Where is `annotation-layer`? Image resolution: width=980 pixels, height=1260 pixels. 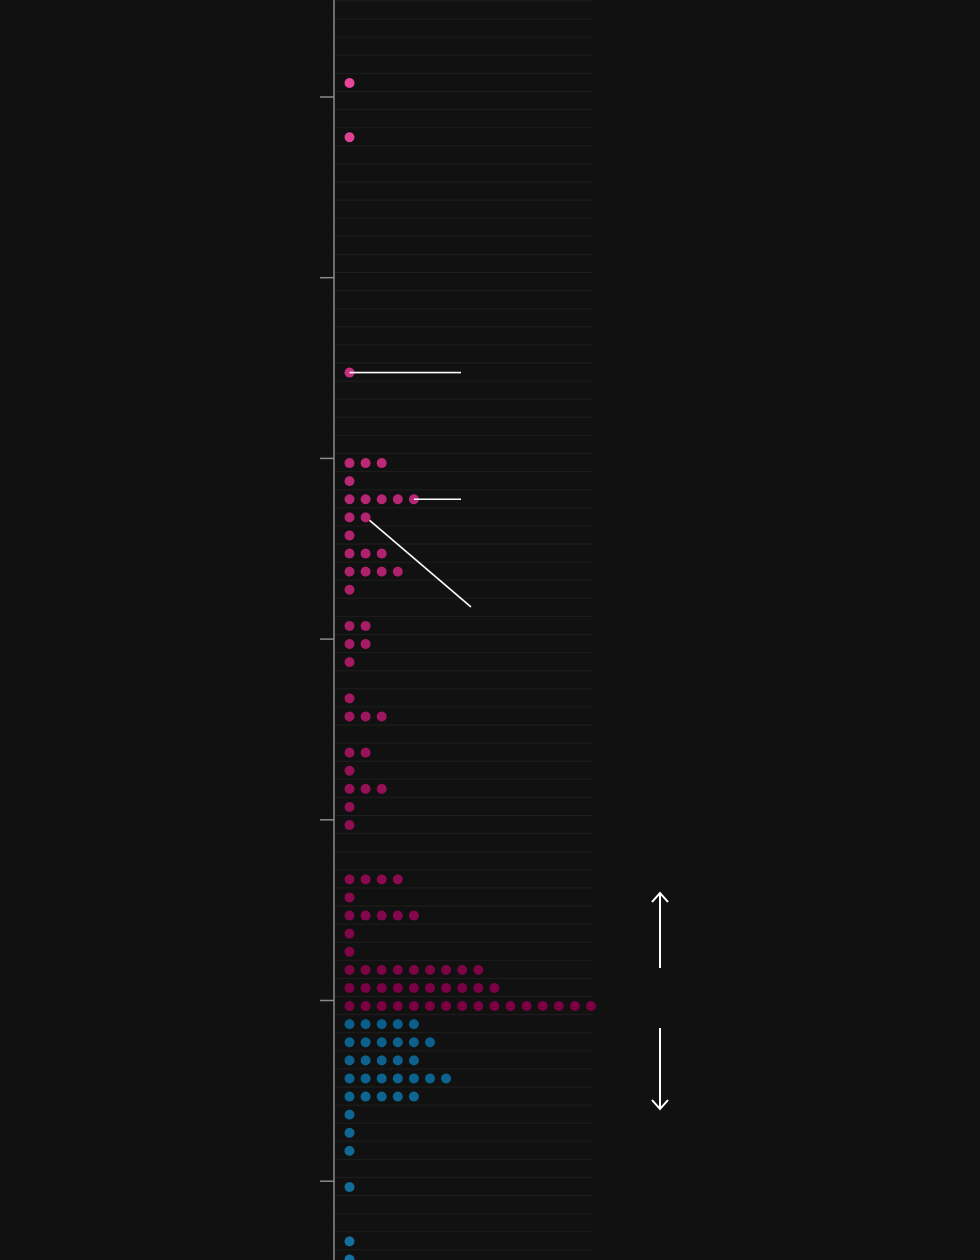 annotation-layer is located at coordinates (410, 489).